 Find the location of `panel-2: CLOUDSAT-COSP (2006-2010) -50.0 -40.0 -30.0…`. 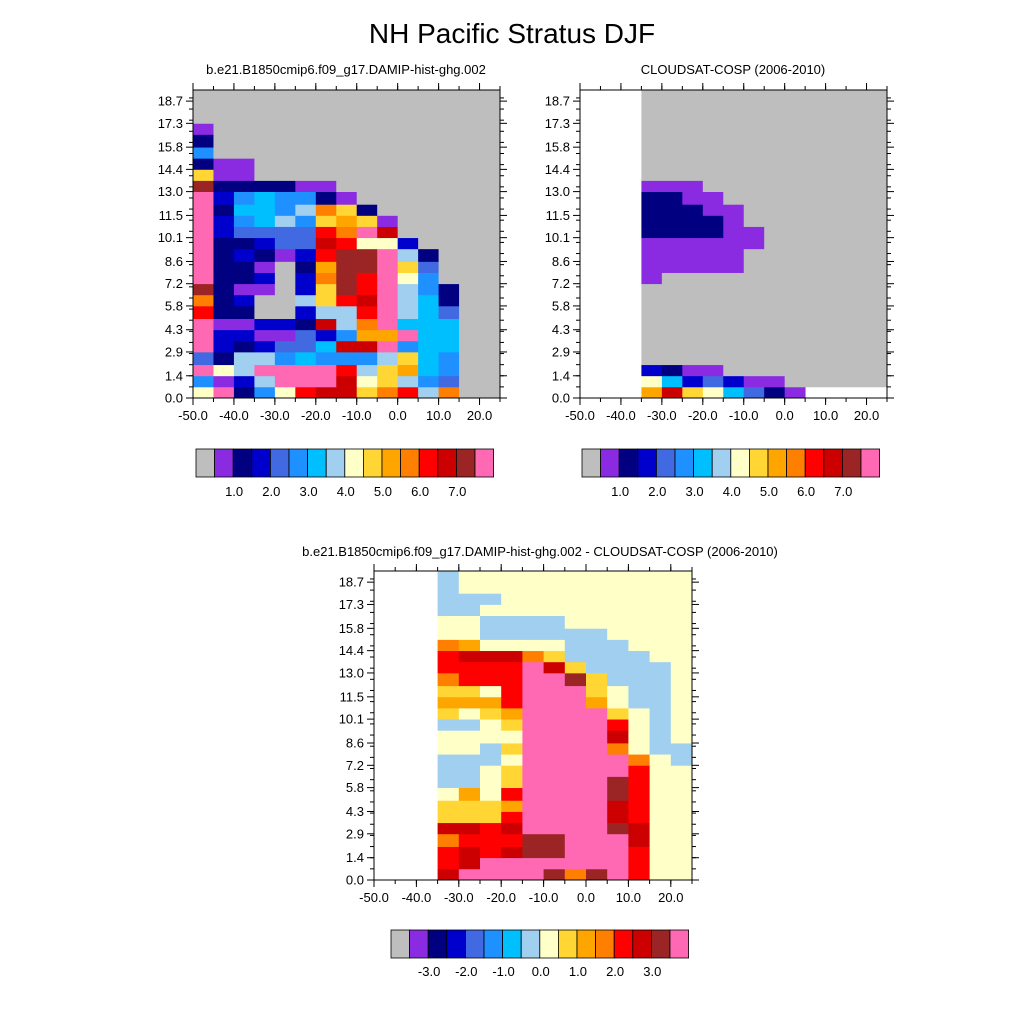

panel-2: CLOUDSAT-COSP (2006-2010) -50.0 -40.0 -30.0… is located at coordinates (719, 280).